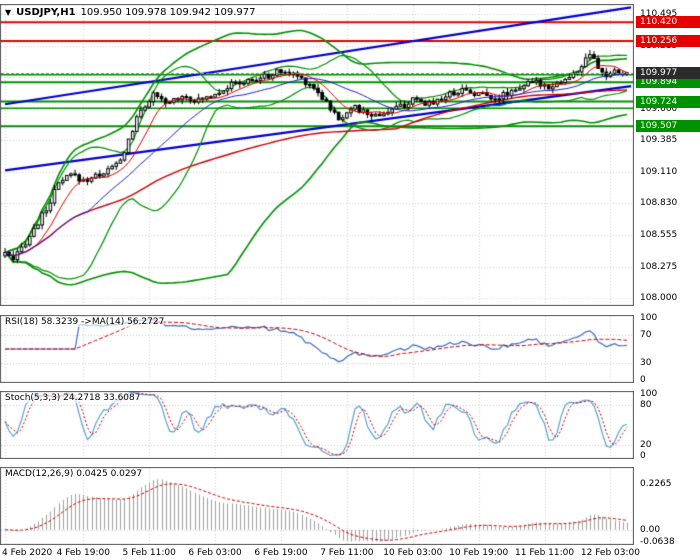  What do you see at coordinates (215, 553) in the screenshot?
I see `time-label: 6 Feb 03:00` at bounding box center [215, 553].